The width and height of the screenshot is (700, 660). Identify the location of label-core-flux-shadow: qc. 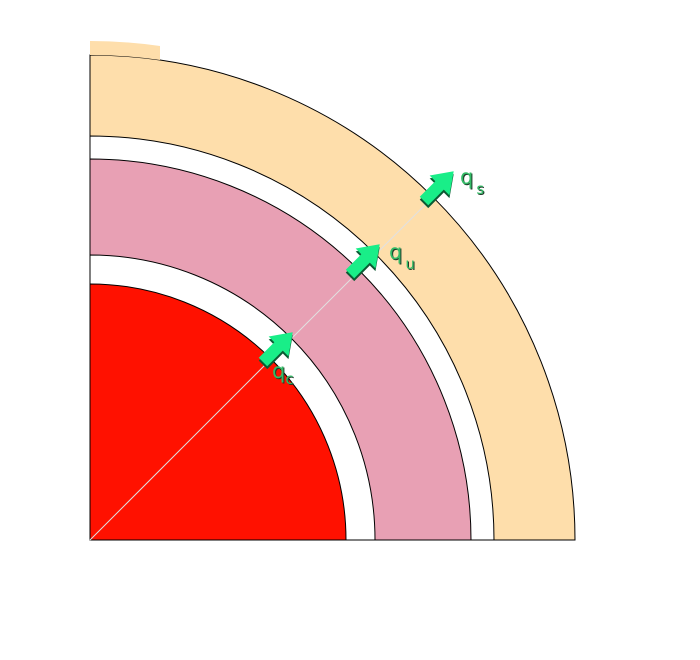
(284, 374).